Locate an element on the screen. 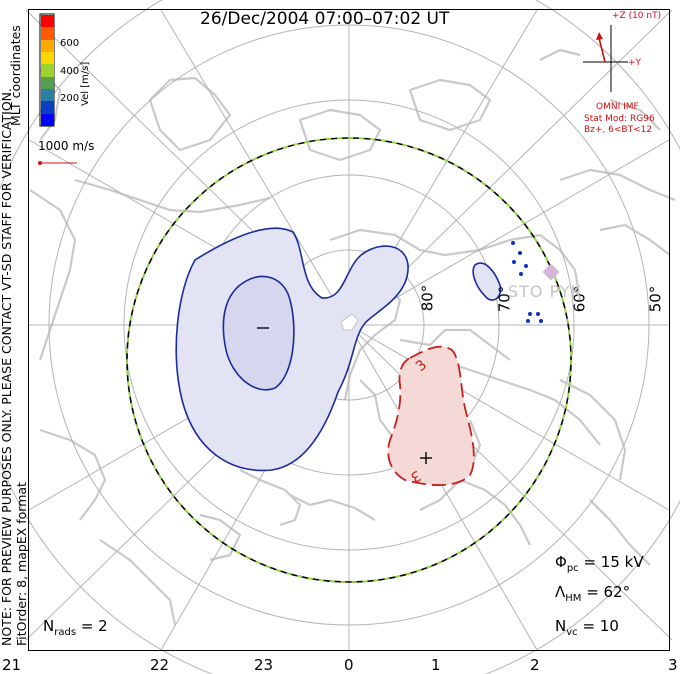  phi-sub: pc is located at coordinates (572, 568).